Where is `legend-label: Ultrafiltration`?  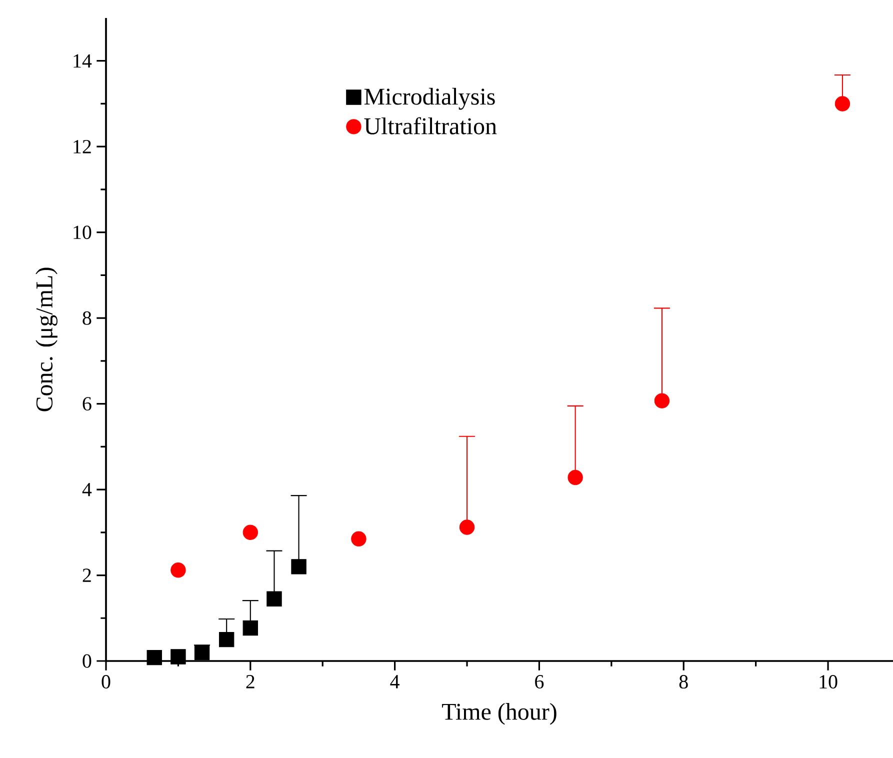
legend-label: Ultrafiltration is located at coordinates (430, 125).